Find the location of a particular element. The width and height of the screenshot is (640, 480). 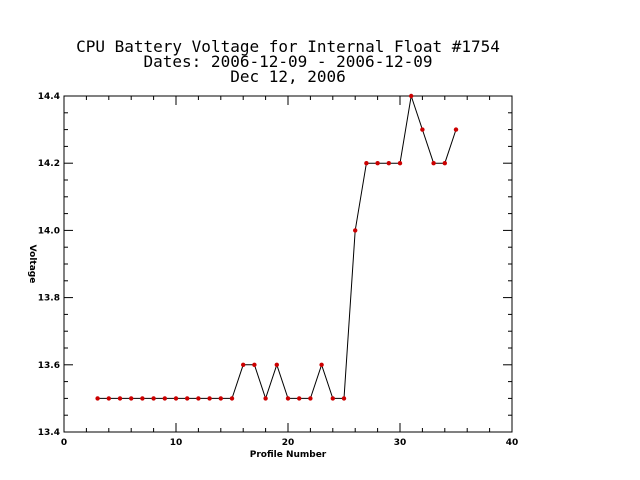

y-tick-label: 13.6 is located at coordinates (49, 366).